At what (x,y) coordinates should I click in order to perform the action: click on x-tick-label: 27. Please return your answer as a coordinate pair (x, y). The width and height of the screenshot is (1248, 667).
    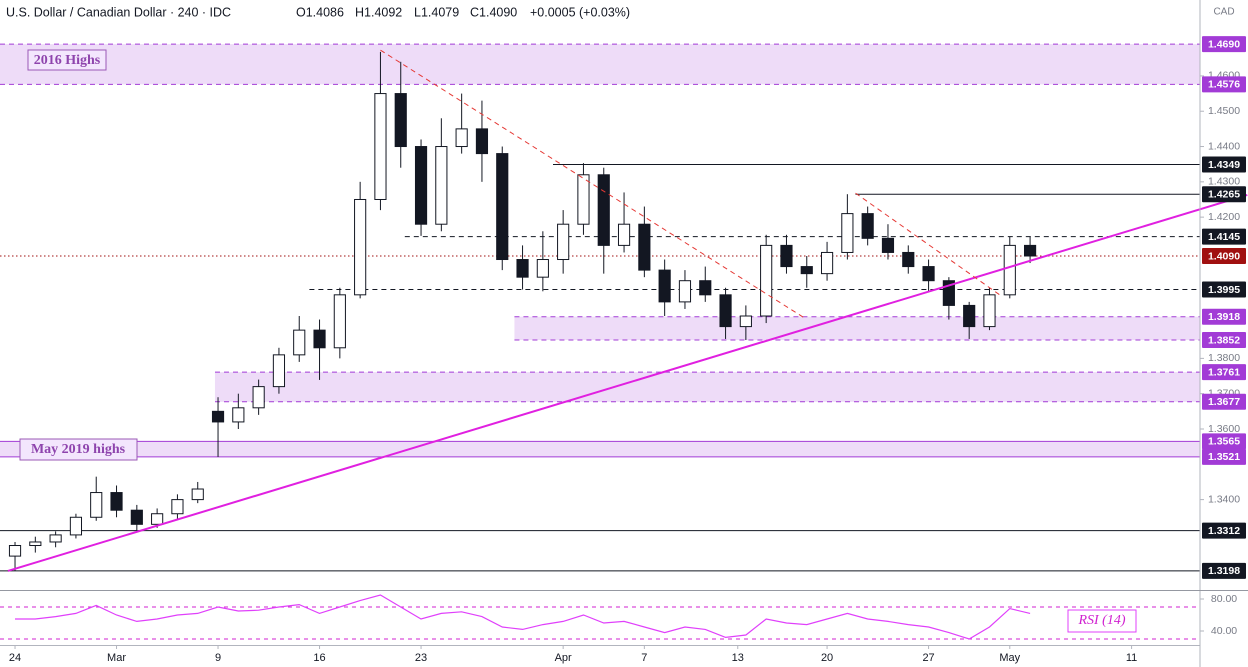
    Looking at the image, I should click on (928, 658).